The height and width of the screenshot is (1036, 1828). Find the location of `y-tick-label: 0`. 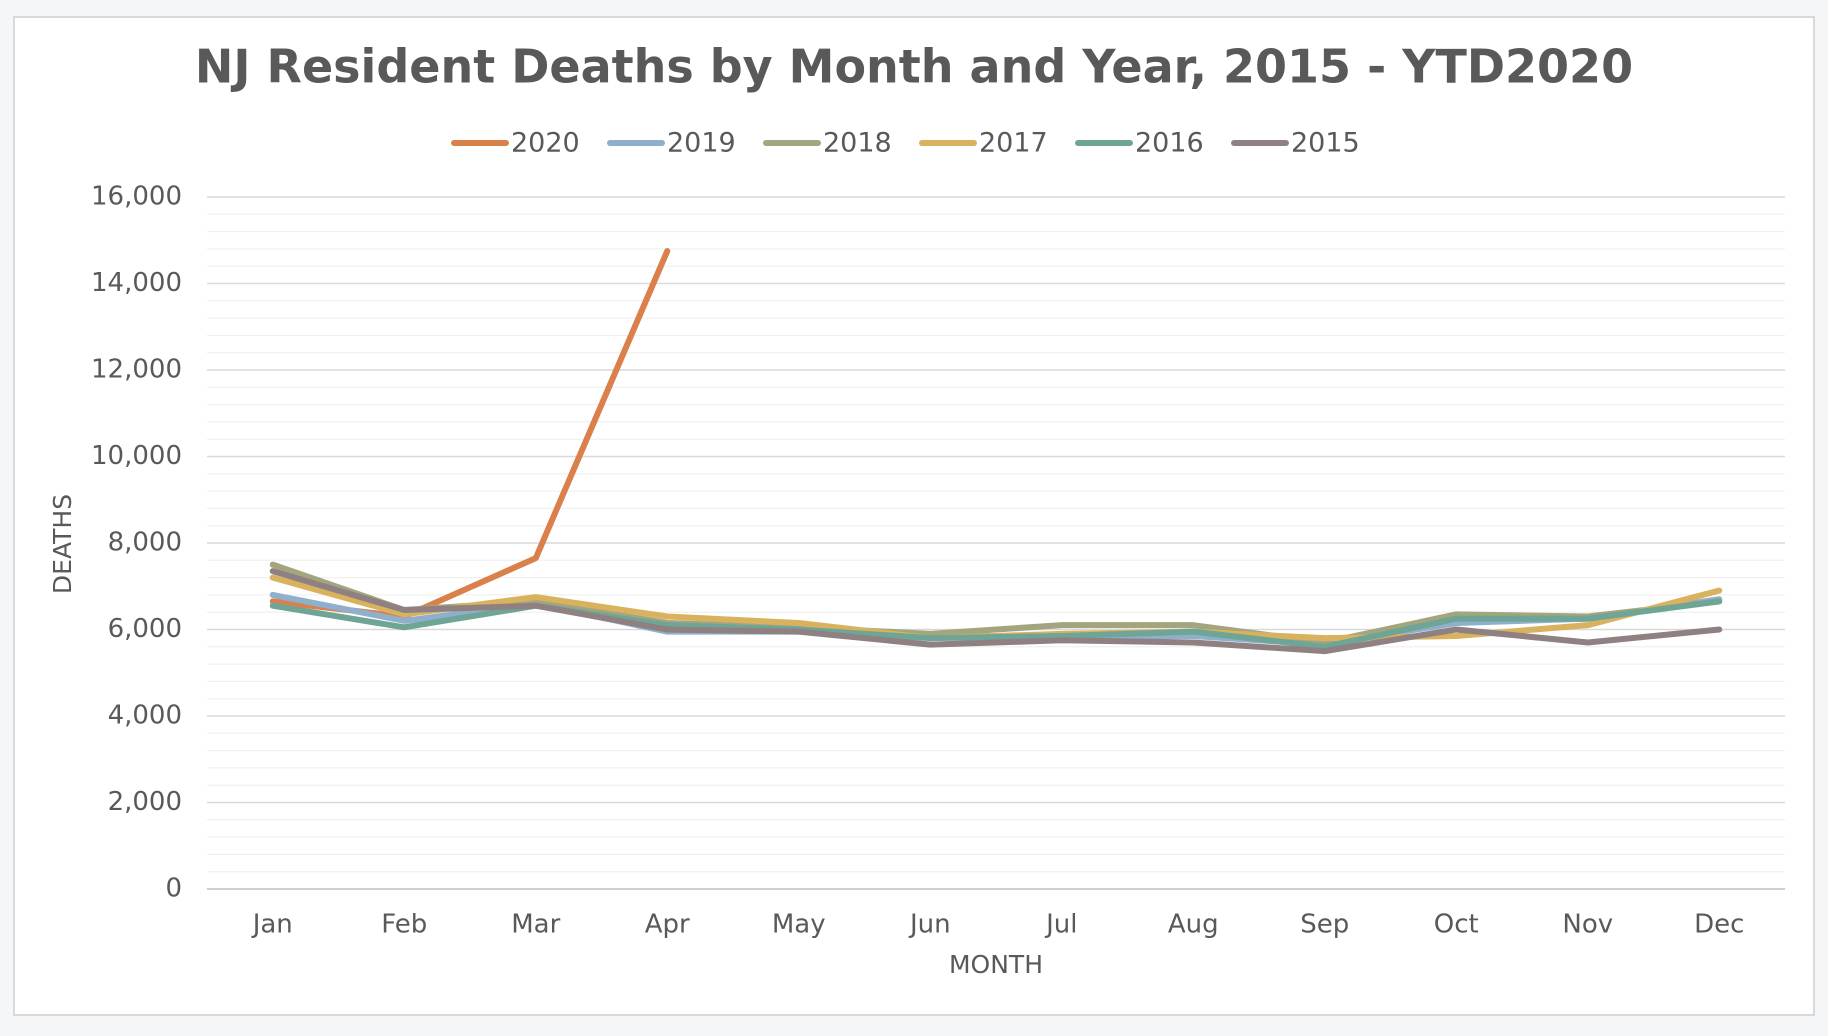

y-tick-label: 0 is located at coordinates (173, 889).